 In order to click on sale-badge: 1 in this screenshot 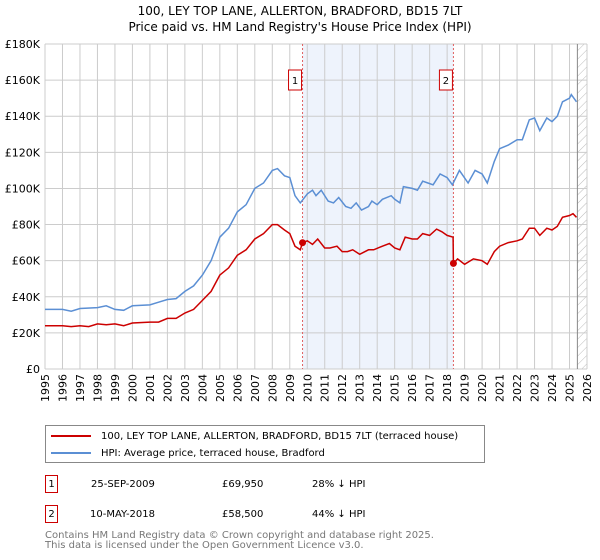, I will do `click(51, 484)`.